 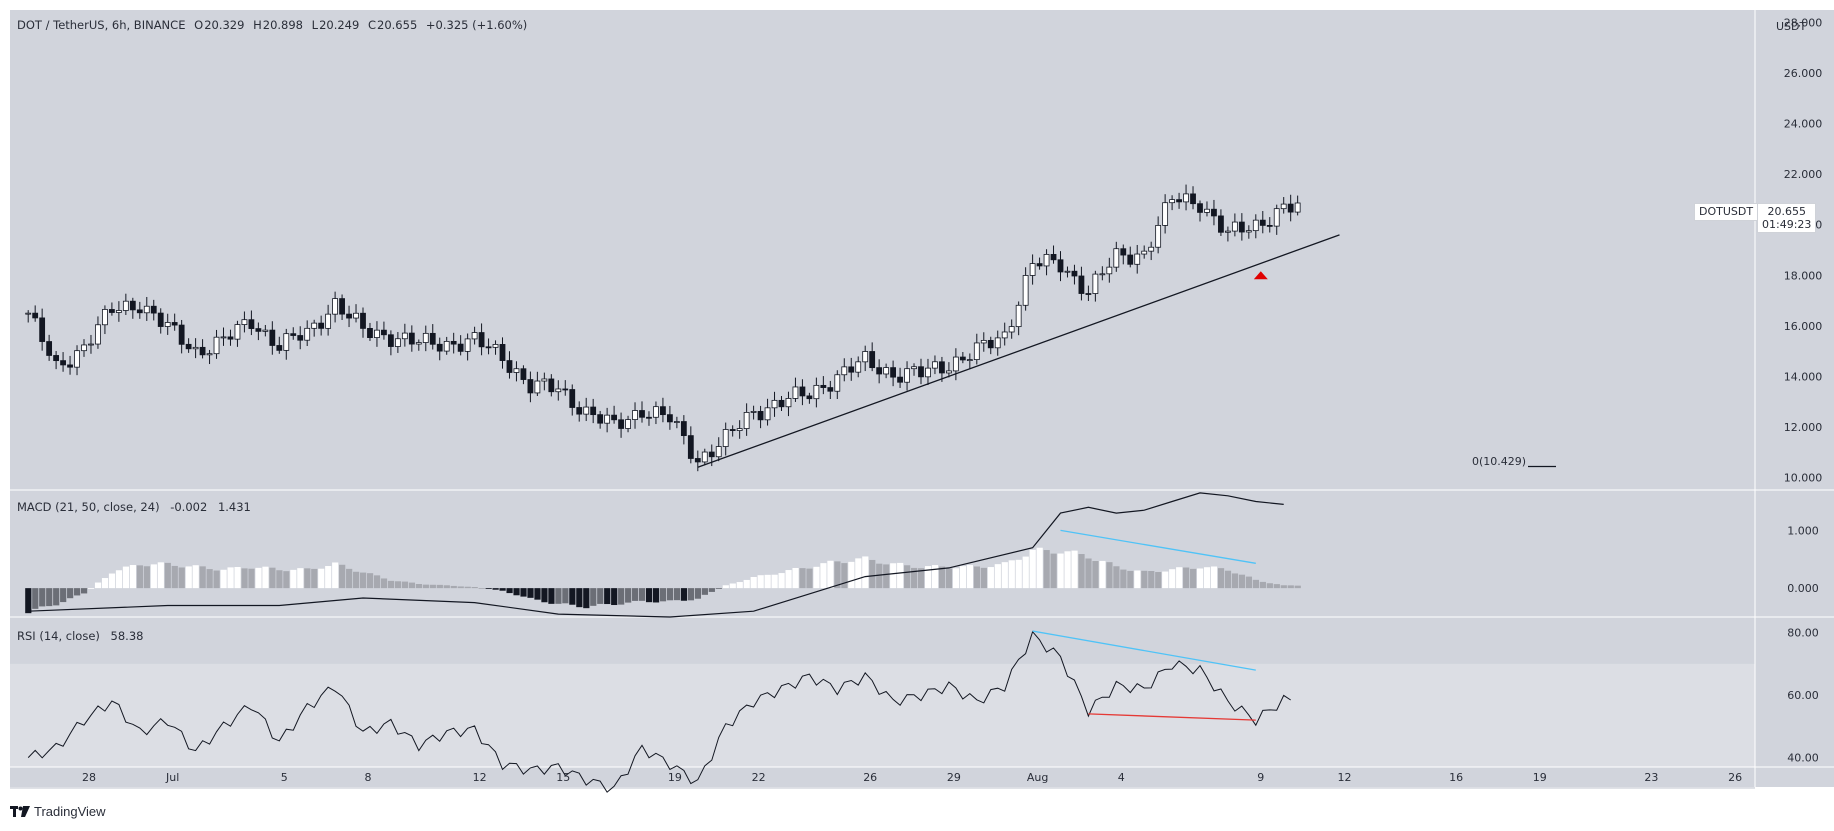 I want to click on time-tick-label: 12, so click(x=1345, y=777).